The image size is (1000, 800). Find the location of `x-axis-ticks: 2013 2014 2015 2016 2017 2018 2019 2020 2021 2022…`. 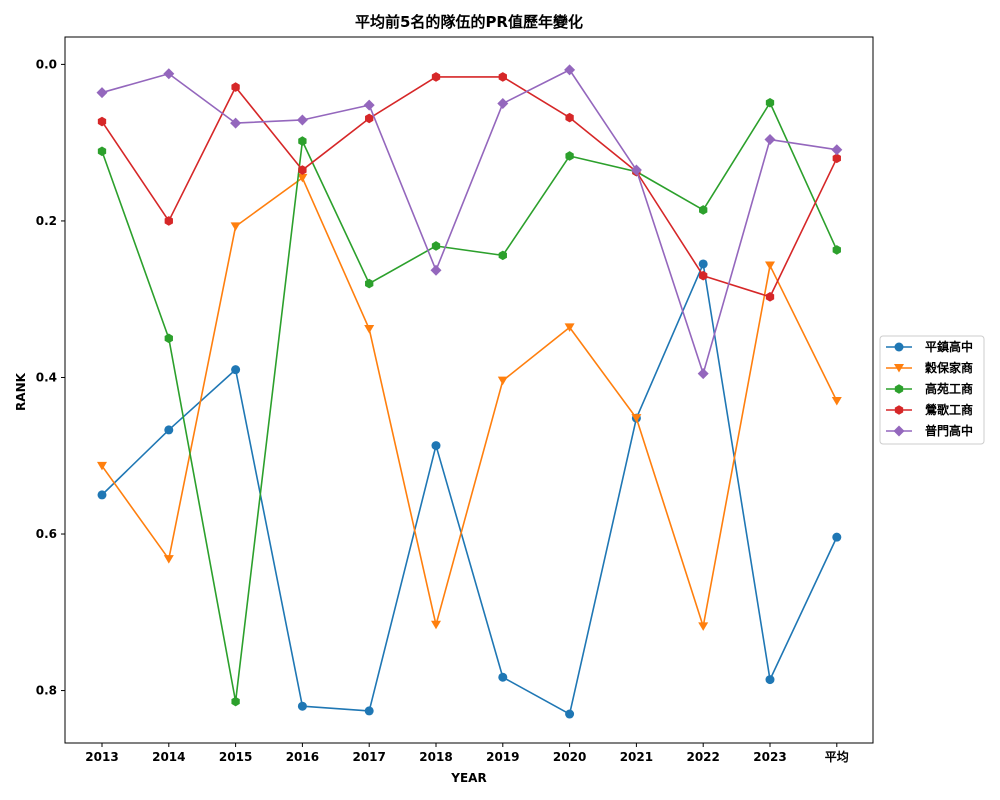

x-axis-ticks: 2013 2014 2015 2016 2017 2018 2019 2020 2021 2022… is located at coordinates (467, 753).